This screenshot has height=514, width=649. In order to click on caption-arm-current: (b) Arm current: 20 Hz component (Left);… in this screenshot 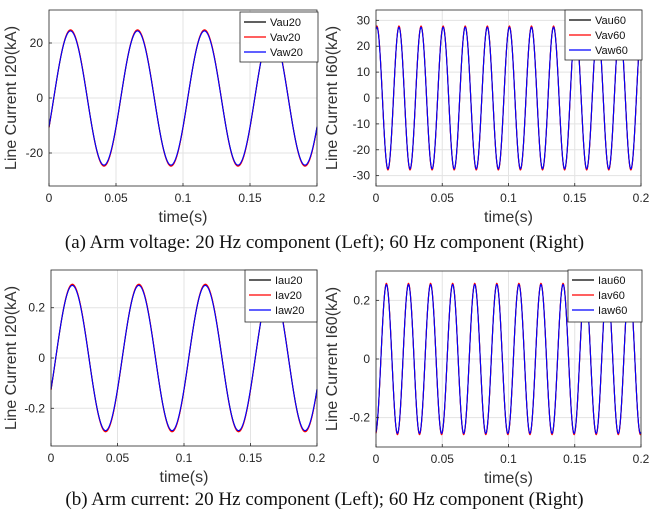, I will do `click(324, 499)`.